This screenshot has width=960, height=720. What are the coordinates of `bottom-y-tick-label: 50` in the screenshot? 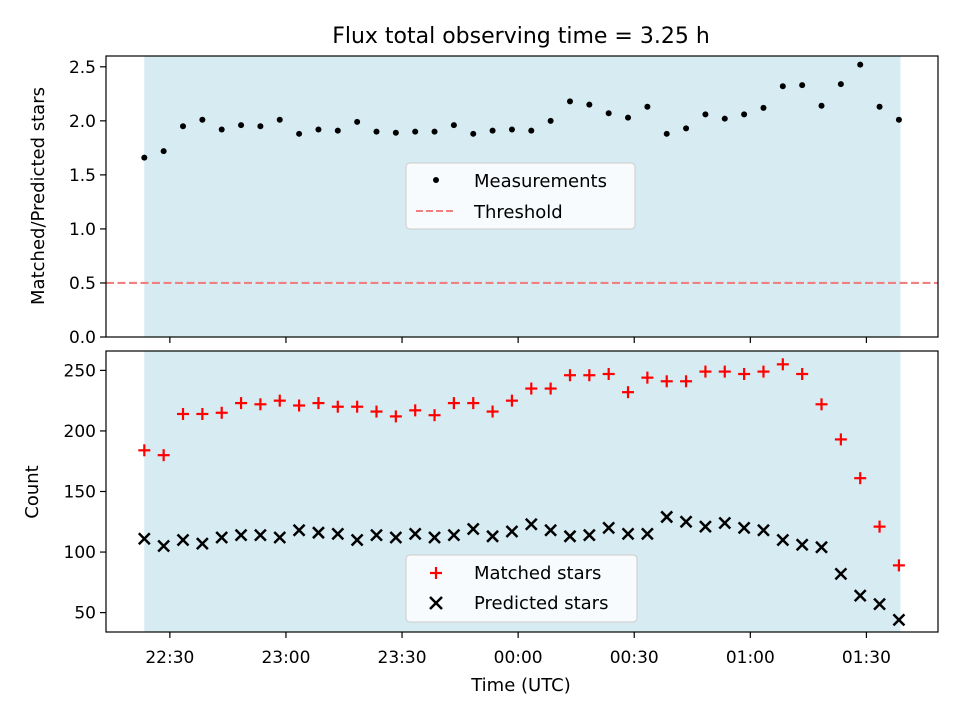 It's located at (85, 614).